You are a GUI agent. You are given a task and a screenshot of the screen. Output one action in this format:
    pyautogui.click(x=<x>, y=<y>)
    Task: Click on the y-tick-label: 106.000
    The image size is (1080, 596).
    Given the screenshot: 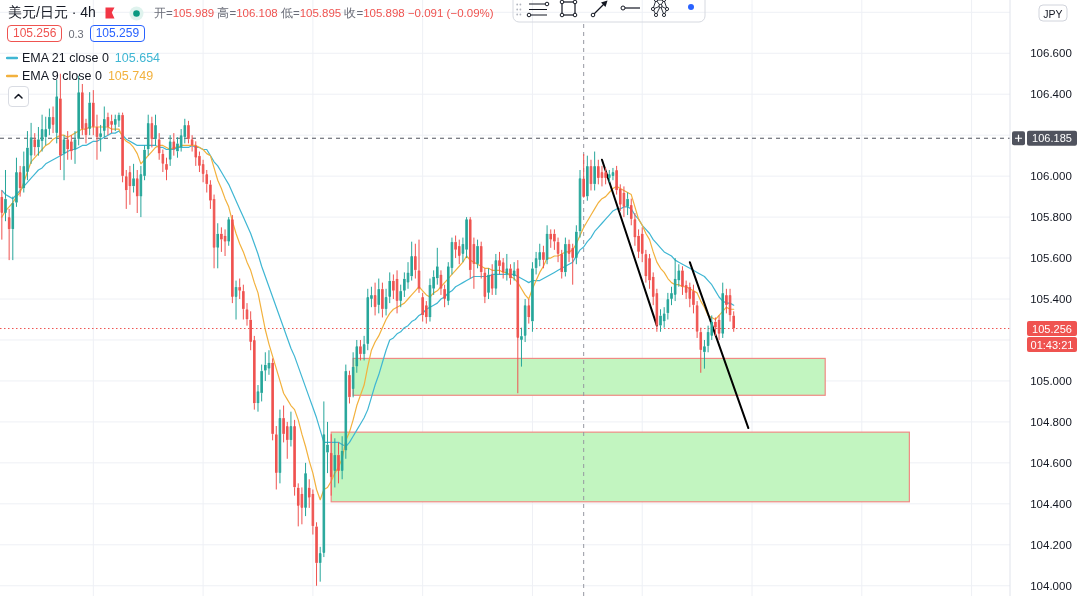 What is the action you would take?
    pyautogui.click(x=1051, y=176)
    